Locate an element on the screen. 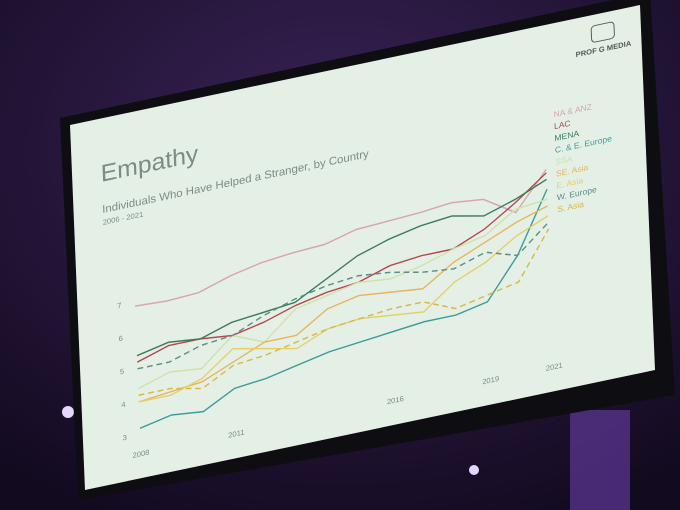 This screenshot has height=510, width=680. x-tick-label: 2019 is located at coordinates (490, 380).